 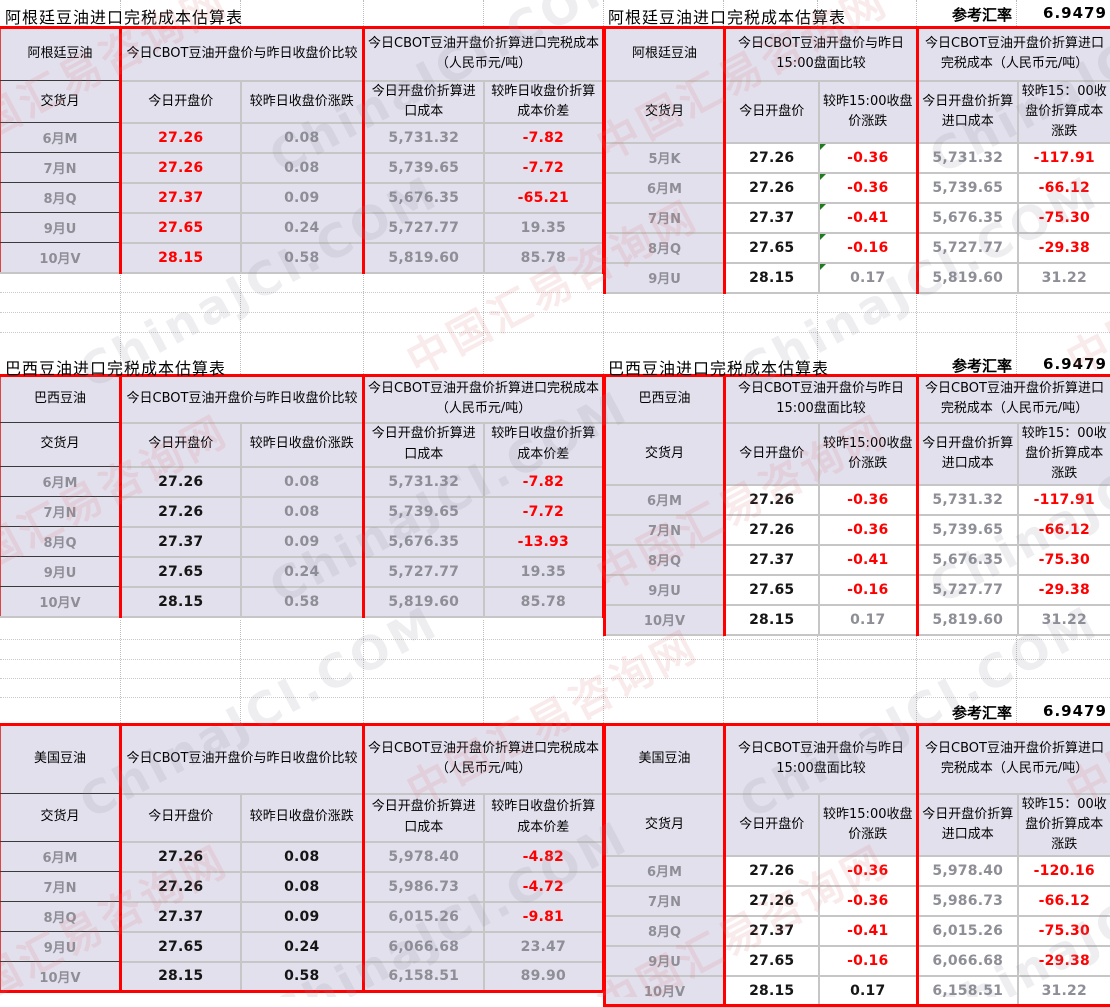 I want to click on import-cost-cell: 5,819.60, so click(x=968, y=620).